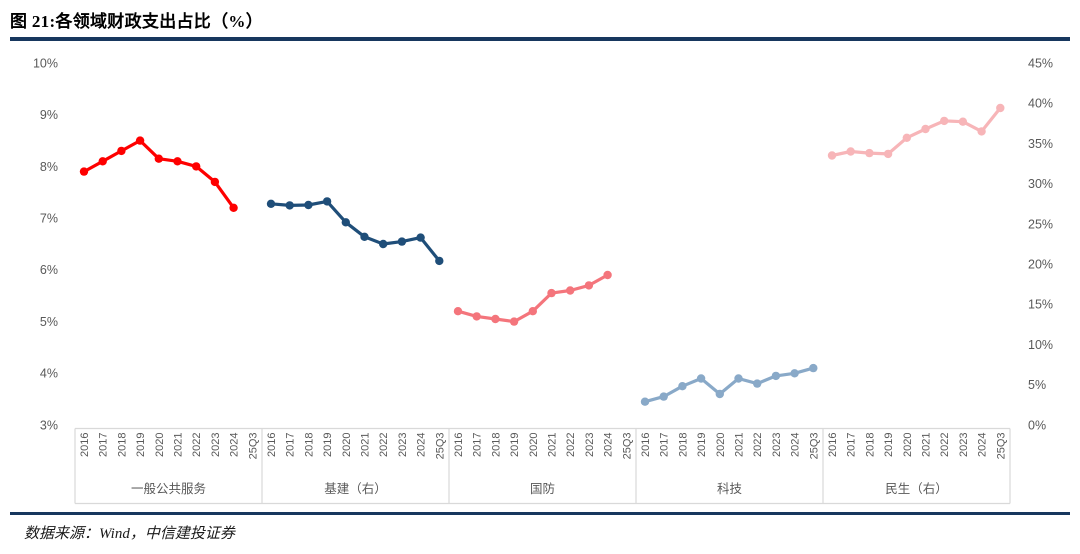 The image size is (1080, 554). I want to click on source-rule, so click(540, 513).